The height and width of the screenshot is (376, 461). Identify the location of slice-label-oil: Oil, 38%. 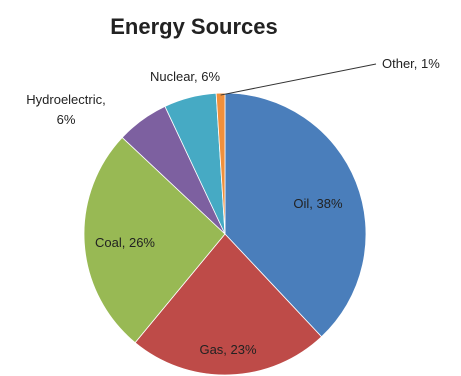
(318, 203).